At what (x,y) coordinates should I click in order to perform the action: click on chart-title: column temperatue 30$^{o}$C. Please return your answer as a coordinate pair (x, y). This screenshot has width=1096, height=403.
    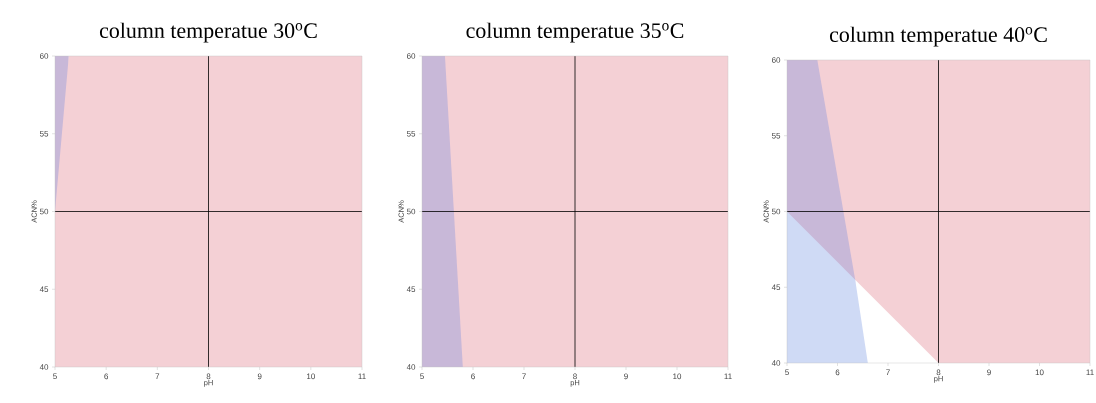
    Looking at the image, I should click on (208, 32).